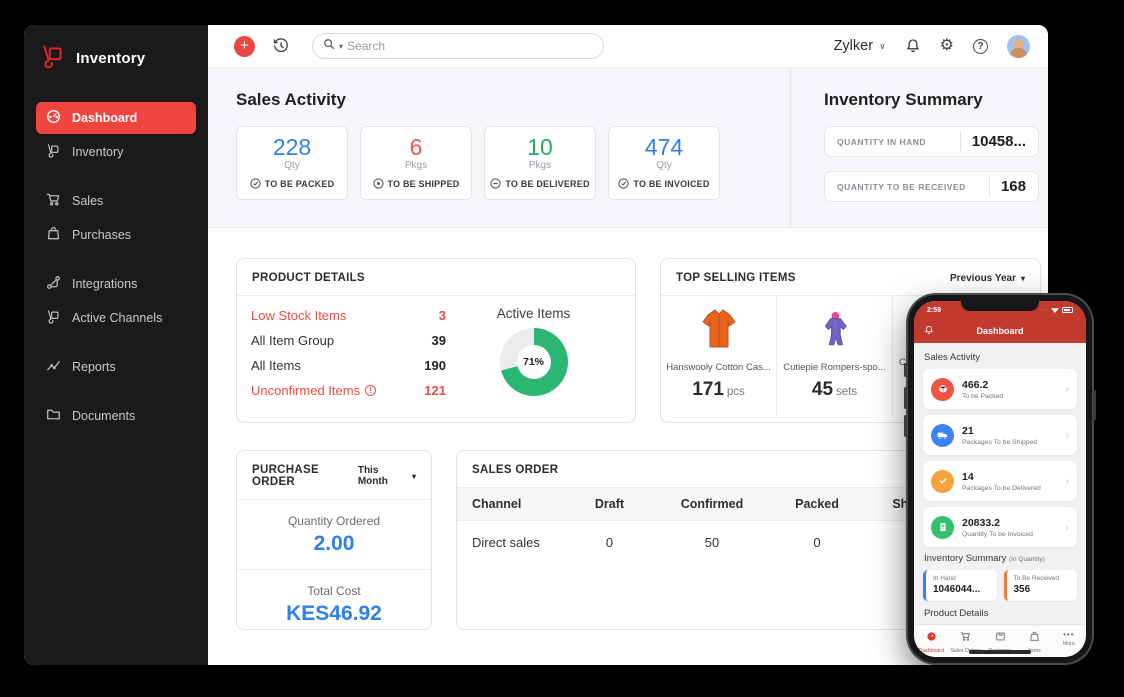  Describe the element at coordinates (470, 46) in the screenshot. I see `search-input` at that location.